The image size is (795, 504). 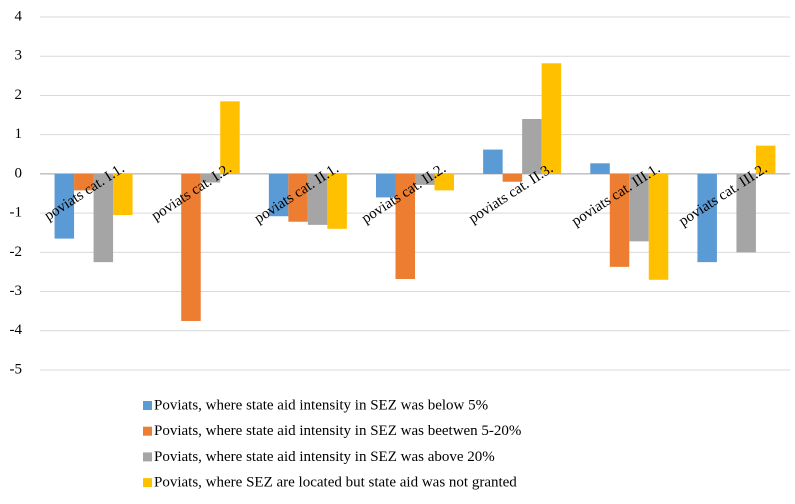 What do you see at coordinates (19, 134) in the screenshot?
I see `y-tick-label: 1` at bounding box center [19, 134].